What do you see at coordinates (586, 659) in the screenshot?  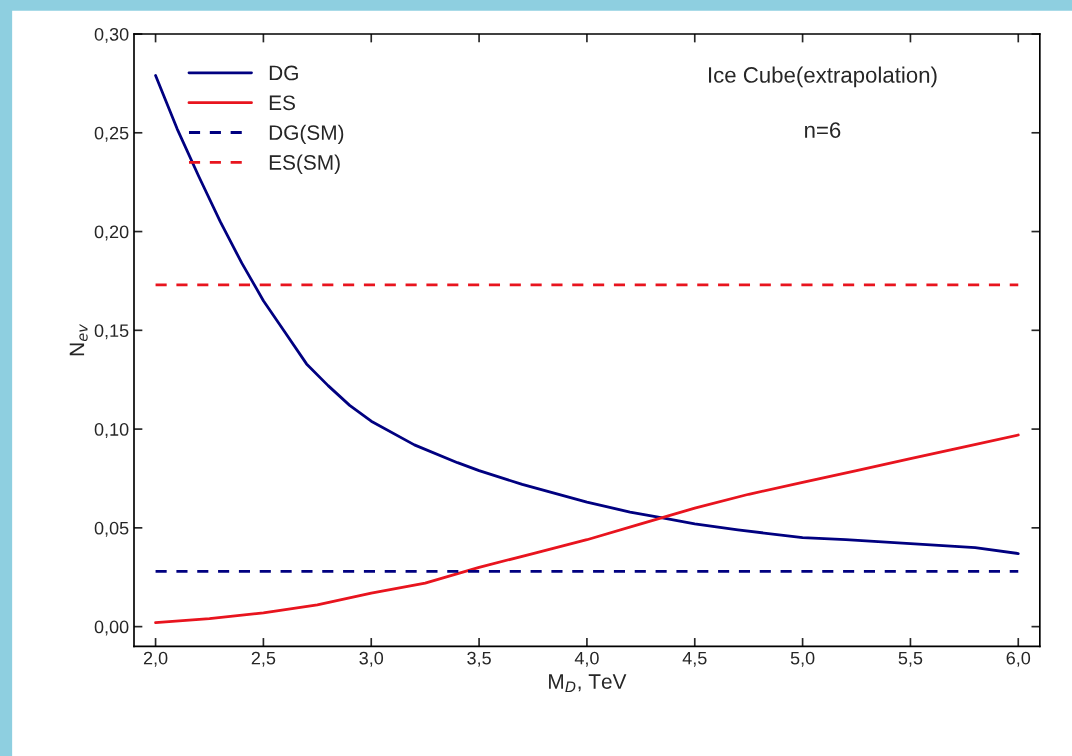 I see `x-tick-label: 4,0` at bounding box center [586, 659].